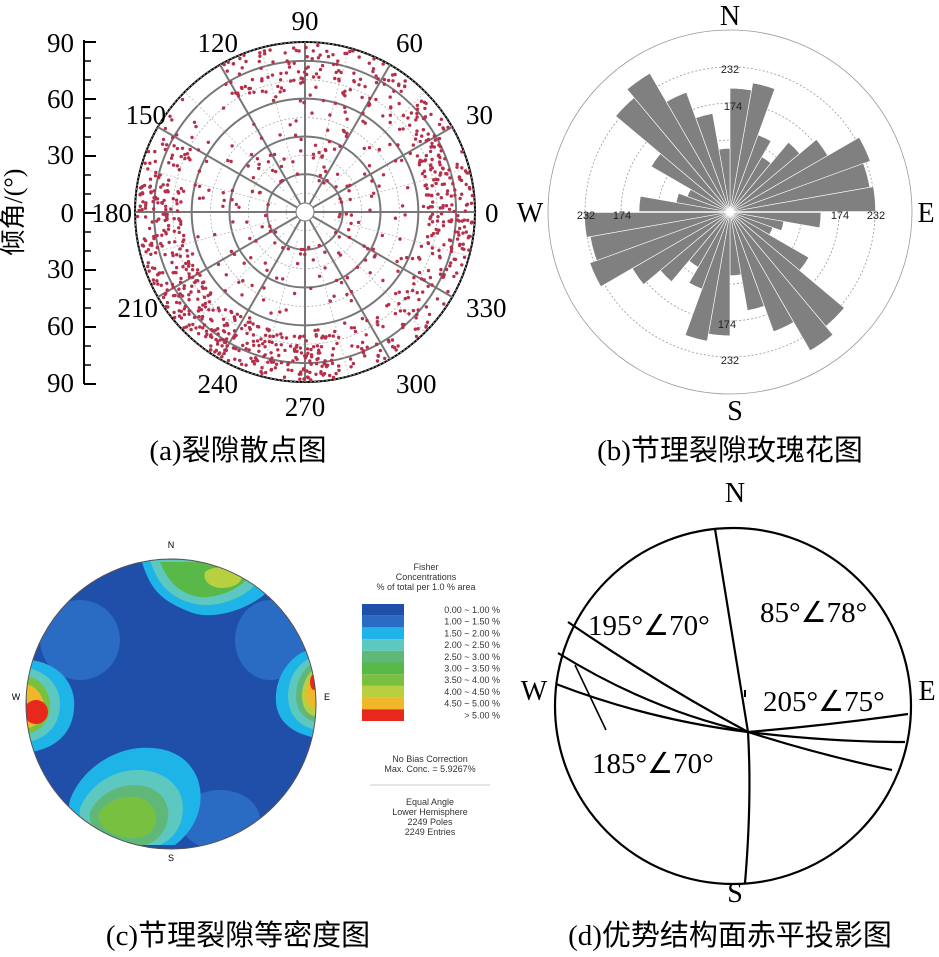 Image resolution: width=939 pixels, height=957 pixels. I want to click on west-label: W, so click(530, 213).